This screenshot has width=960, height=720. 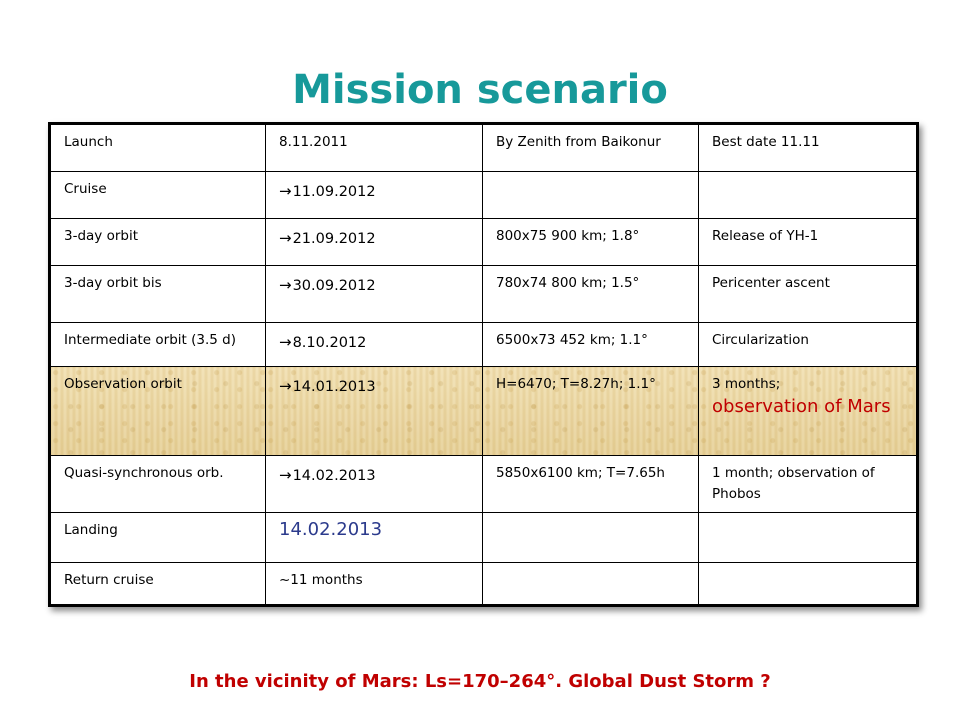 What do you see at coordinates (157, 195) in the screenshot?
I see `phase-cell: Cruise` at bounding box center [157, 195].